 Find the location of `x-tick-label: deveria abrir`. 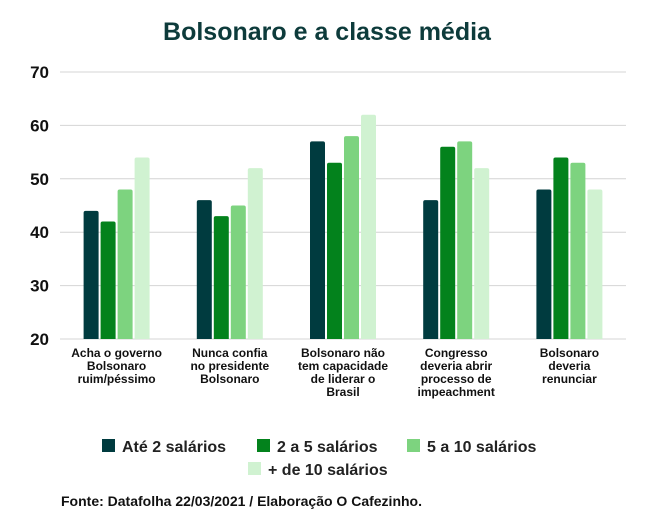

x-tick-label: deveria abrir is located at coordinates (456, 366).